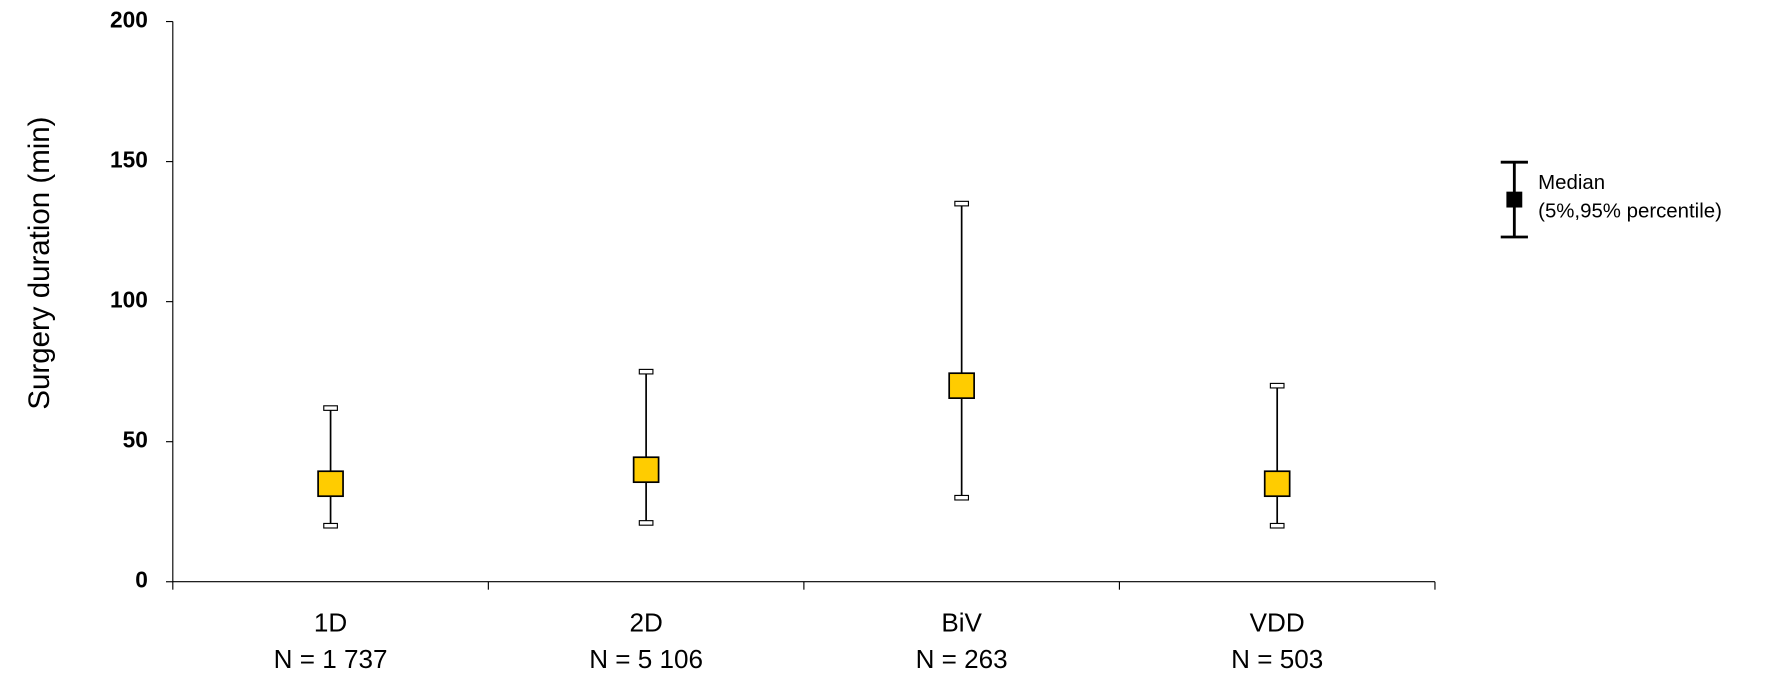 This screenshot has width=1779, height=677. Describe the element at coordinates (330, 623) in the screenshot. I see `x-tick-label: 1D` at that location.